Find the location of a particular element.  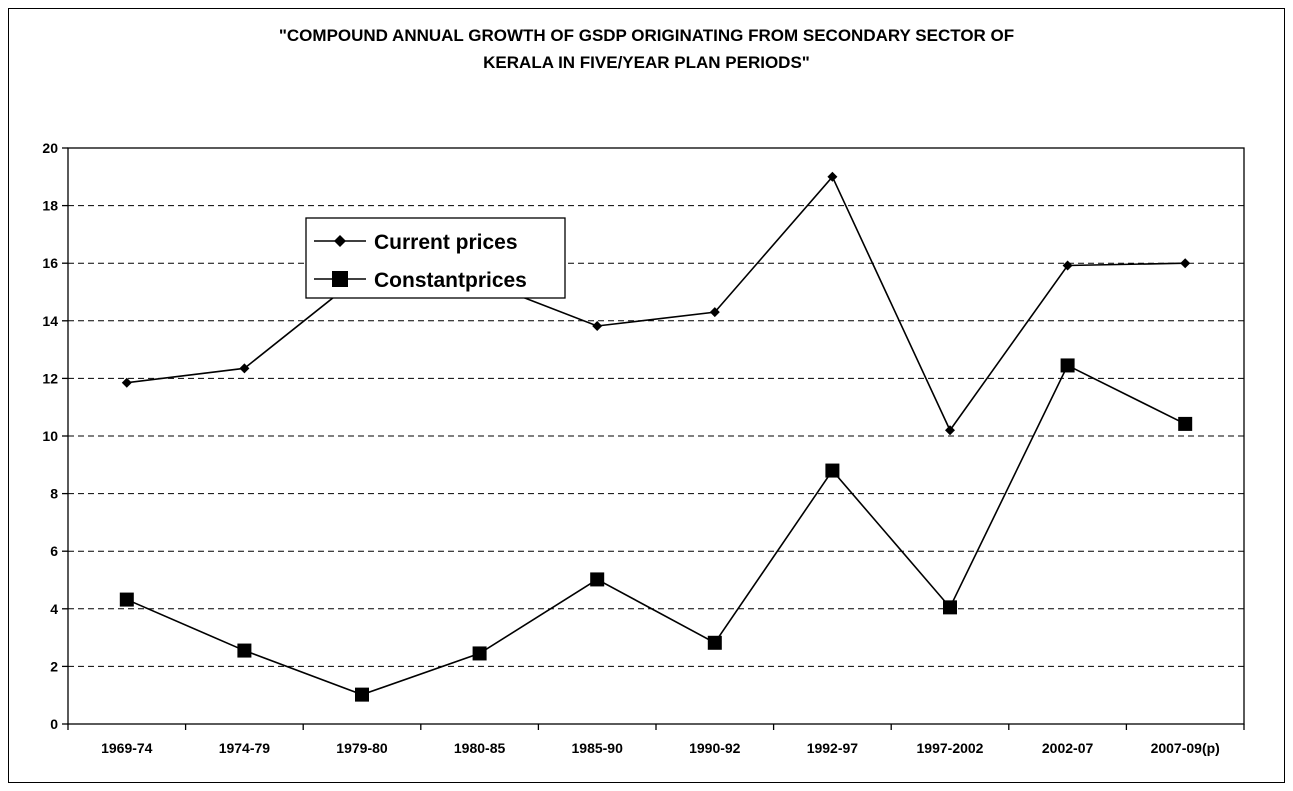

legend-label: Constantprices is located at coordinates (450, 280).